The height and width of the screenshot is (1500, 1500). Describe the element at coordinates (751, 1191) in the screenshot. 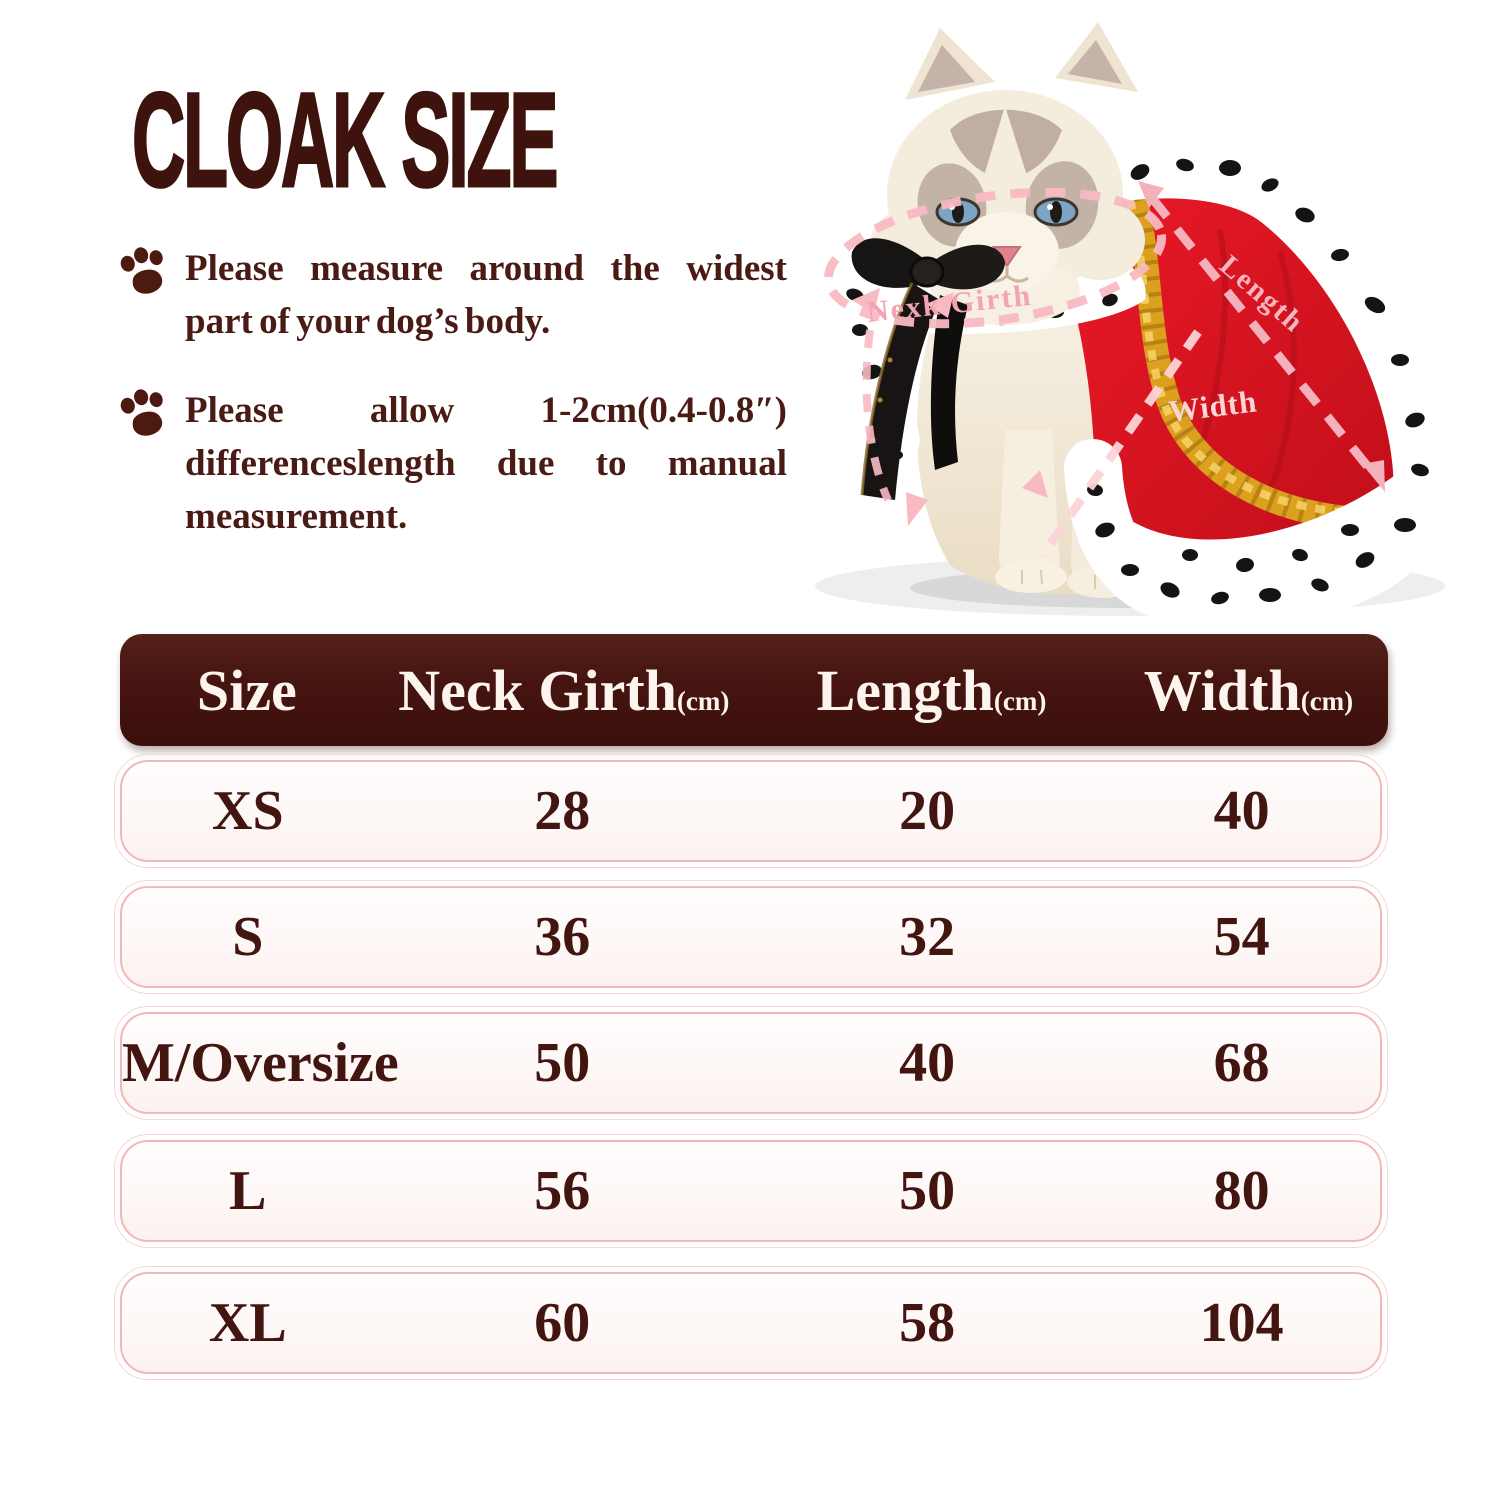

I see `table-row: L 56 50 80` at that location.